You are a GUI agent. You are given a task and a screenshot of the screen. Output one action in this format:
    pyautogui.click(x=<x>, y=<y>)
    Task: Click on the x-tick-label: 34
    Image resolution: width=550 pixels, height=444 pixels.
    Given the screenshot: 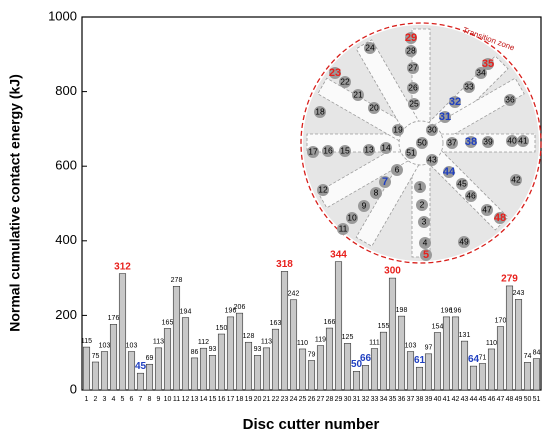 What is the action you would take?
    pyautogui.click(x=384, y=399)
    